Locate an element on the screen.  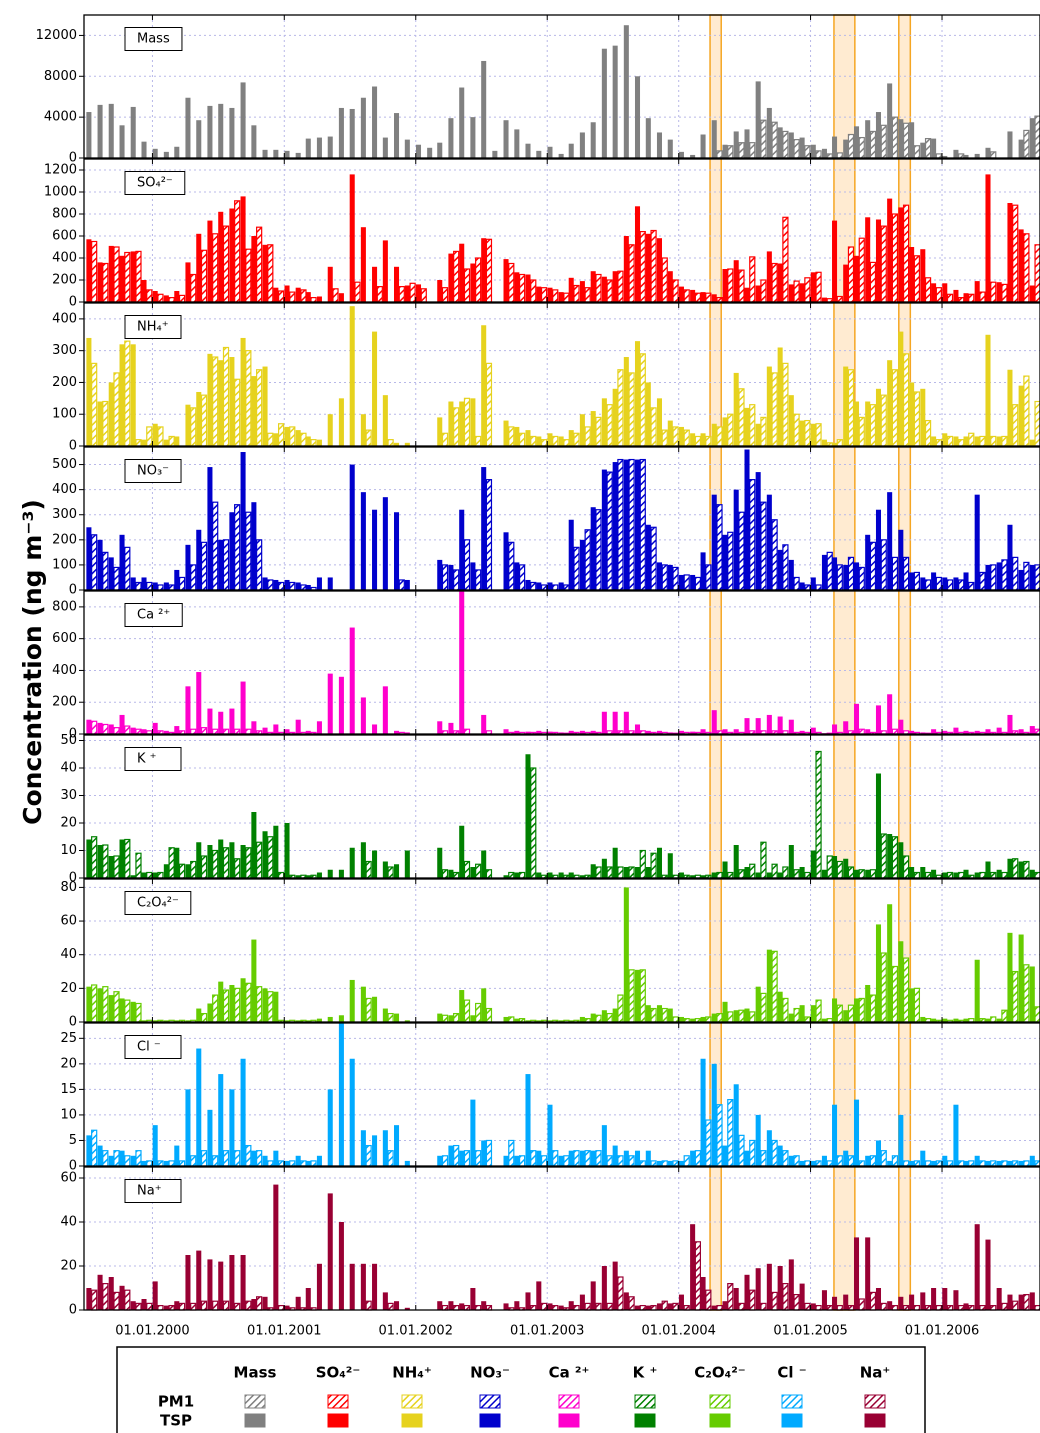
x-tick-label: 01.01.2000 is located at coordinates (152, 1331).